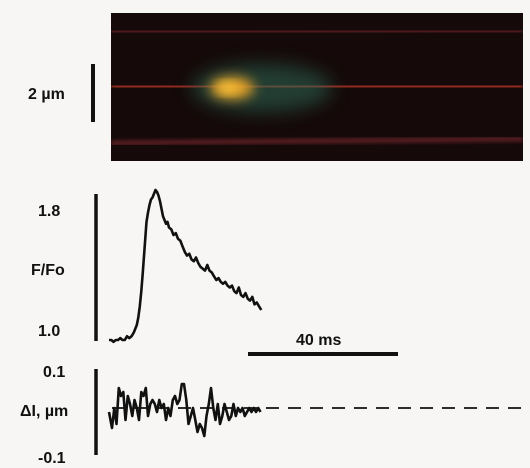  I want to click on displacement-tick-min: -0.1, so click(52, 458).